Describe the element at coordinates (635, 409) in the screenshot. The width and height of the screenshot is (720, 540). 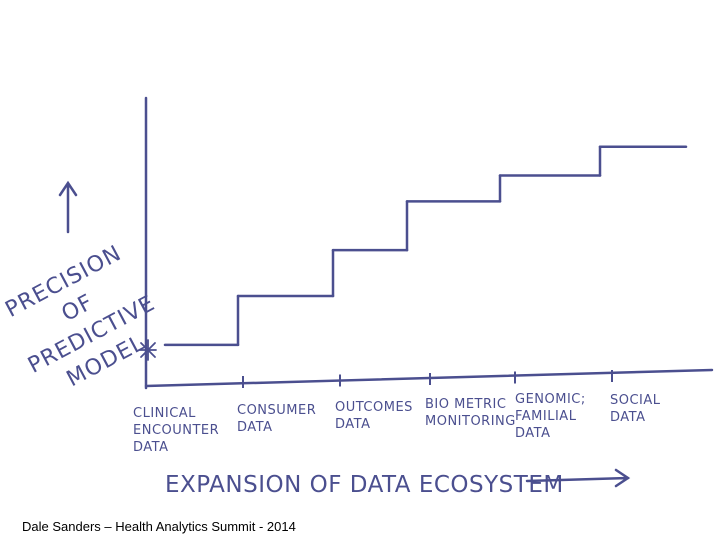
I see `x-tick-label: SOCIAL DATA` at that location.